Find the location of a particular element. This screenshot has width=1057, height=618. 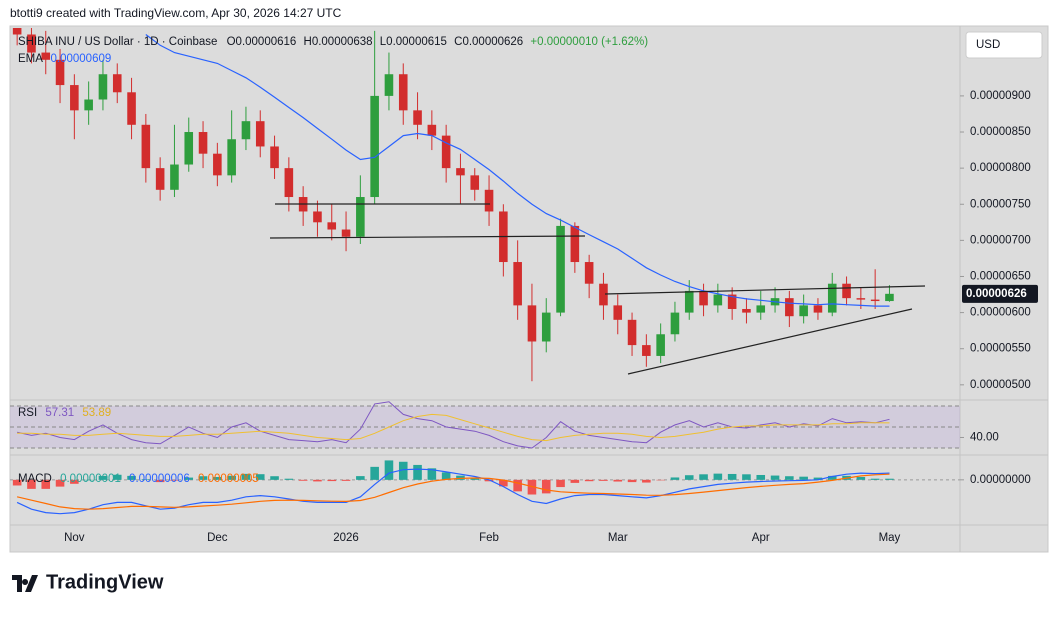

ema-legend: EMA 0.00000609 is located at coordinates (64, 59).